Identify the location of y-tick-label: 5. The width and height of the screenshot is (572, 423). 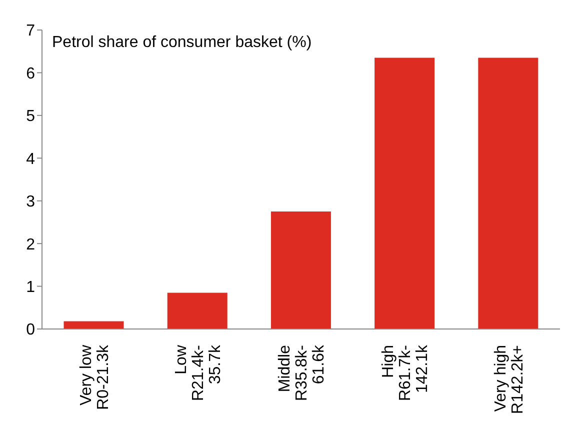
(31, 117).